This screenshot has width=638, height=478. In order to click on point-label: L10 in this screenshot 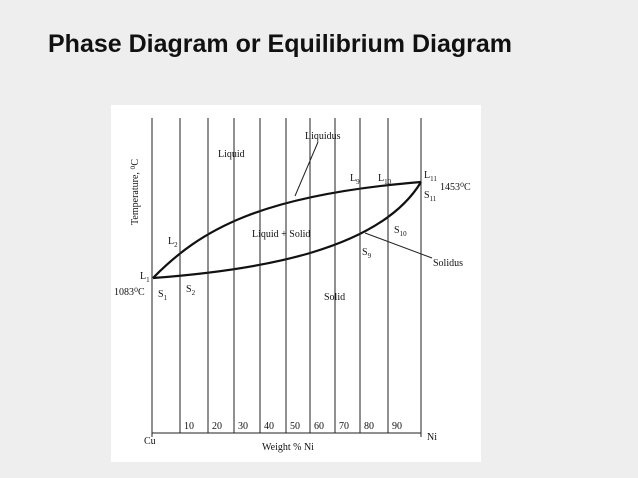, I will do `click(385, 179)`.